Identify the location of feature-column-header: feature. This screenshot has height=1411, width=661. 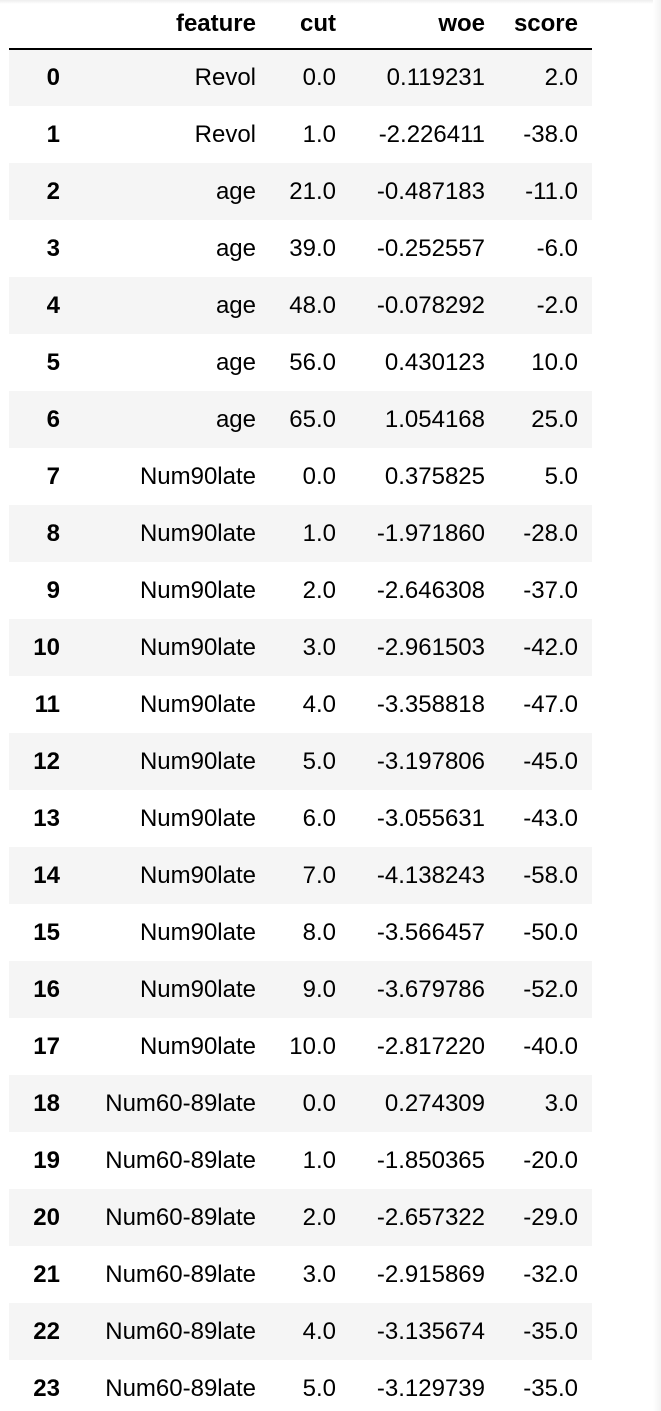
(173, 25).